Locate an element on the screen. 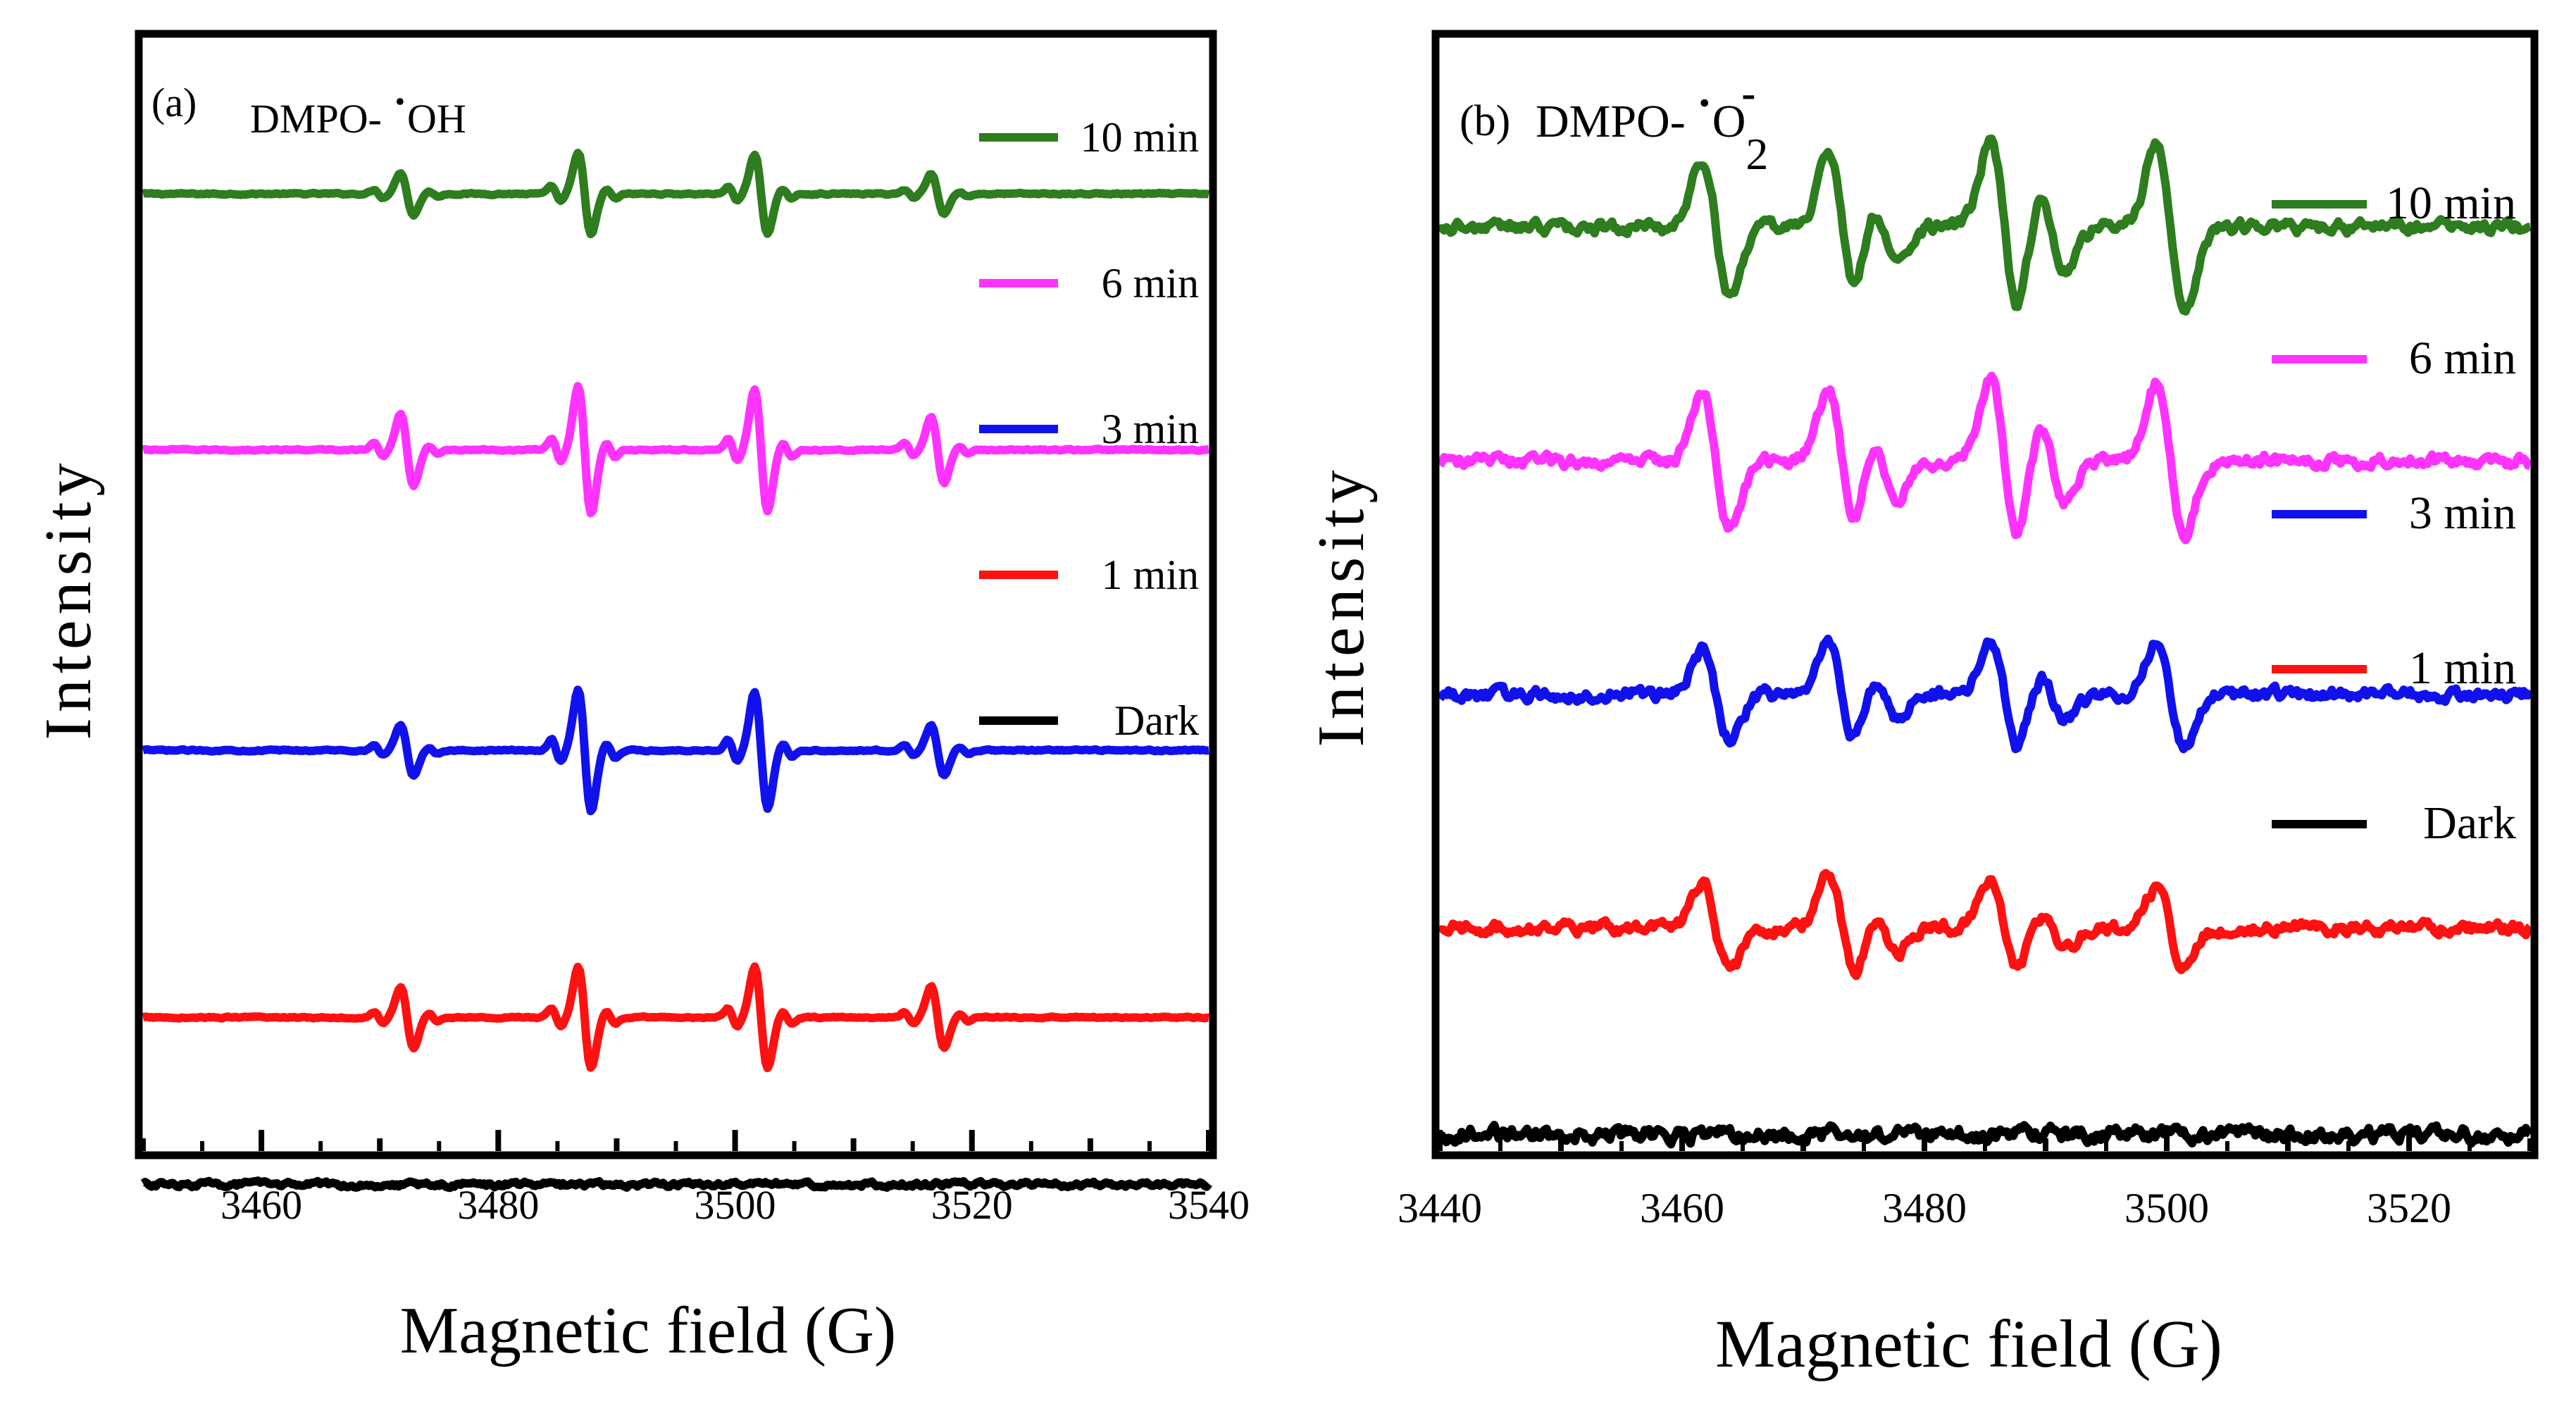 Image resolution: width=2576 pixels, height=1418 pixels. panel-a-legend-label-dark: Dark is located at coordinates (1156, 720).